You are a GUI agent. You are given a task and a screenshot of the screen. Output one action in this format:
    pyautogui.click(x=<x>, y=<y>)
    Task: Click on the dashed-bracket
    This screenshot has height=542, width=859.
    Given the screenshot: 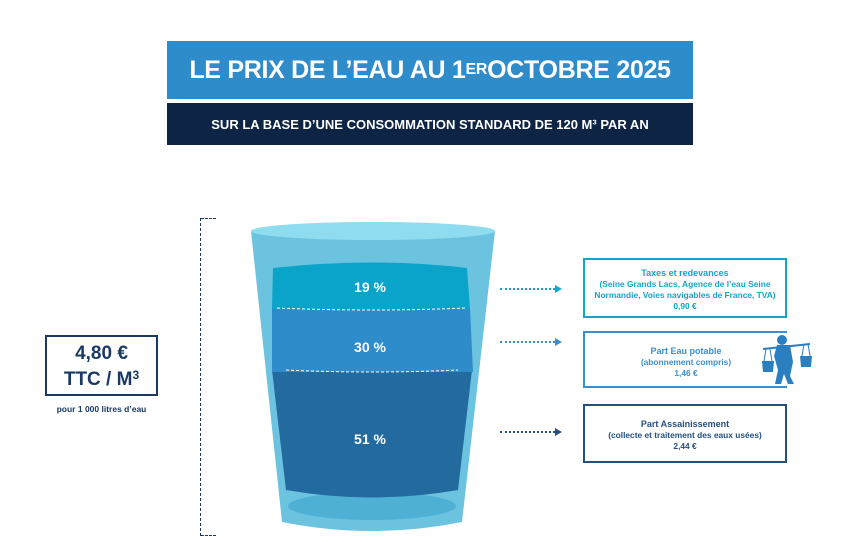 What is the action you would take?
    pyautogui.click(x=208, y=377)
    